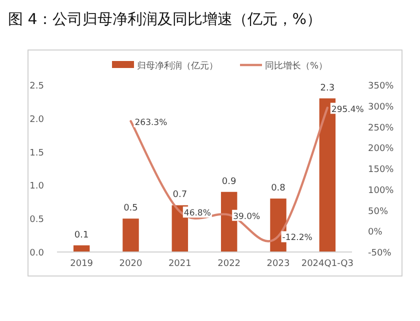 The image size is (420, 321). Describe the element at coordinates (327, 88) in the screenshot. I see `data-label: 2.3` at that location.